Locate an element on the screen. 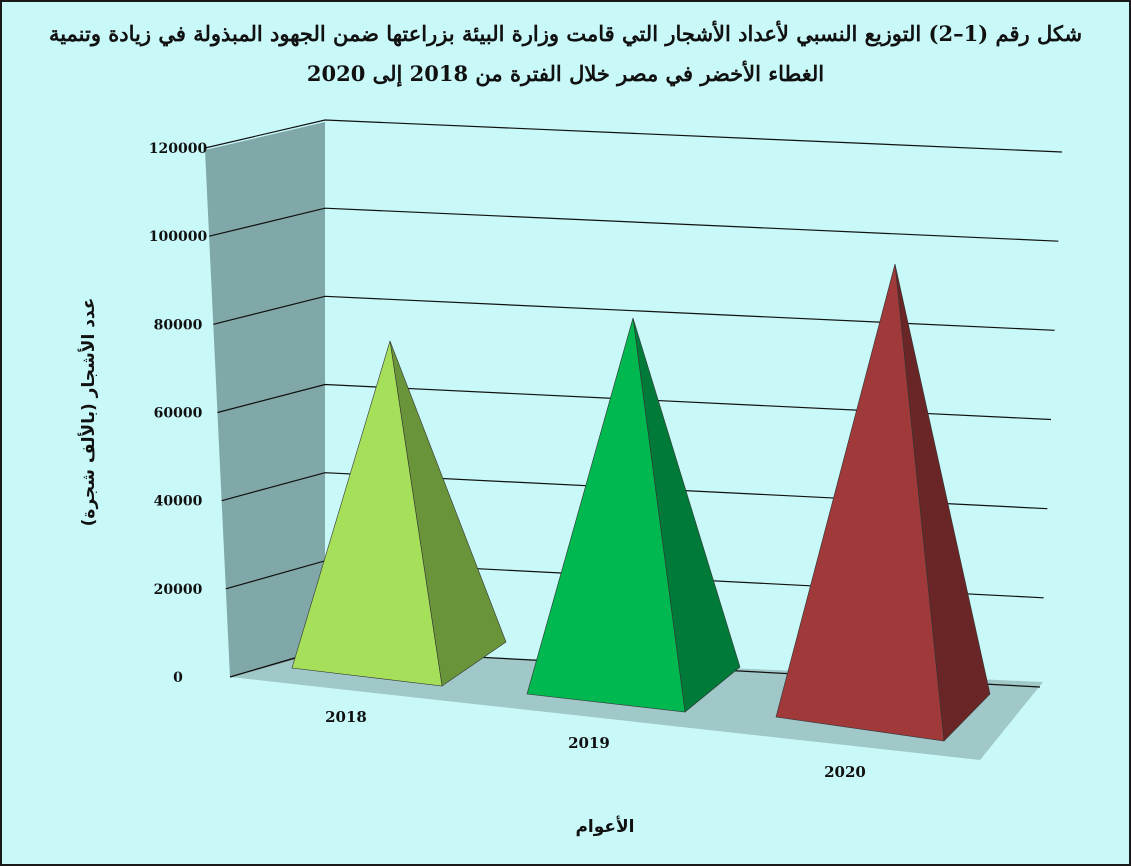 Image resolution: width=1131 pixels, height=866 pixels. bar-2018 is located at coordinates (399, 513).